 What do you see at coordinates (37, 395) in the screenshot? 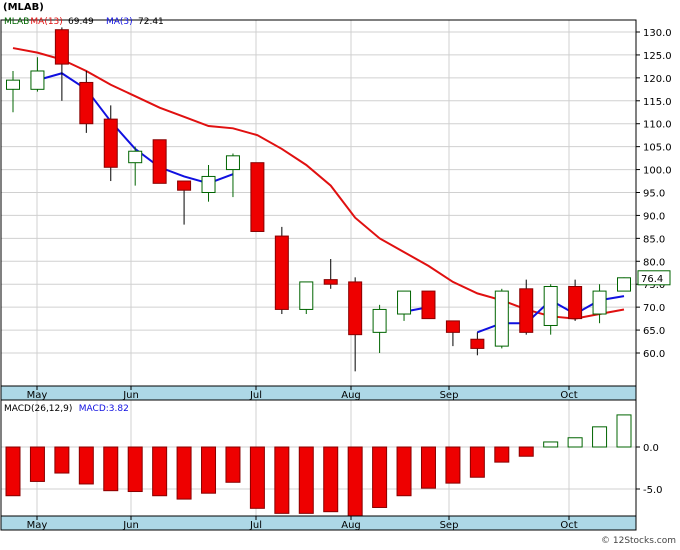
I see `price-x-tick-label: May` at bounding box center [37, 395].